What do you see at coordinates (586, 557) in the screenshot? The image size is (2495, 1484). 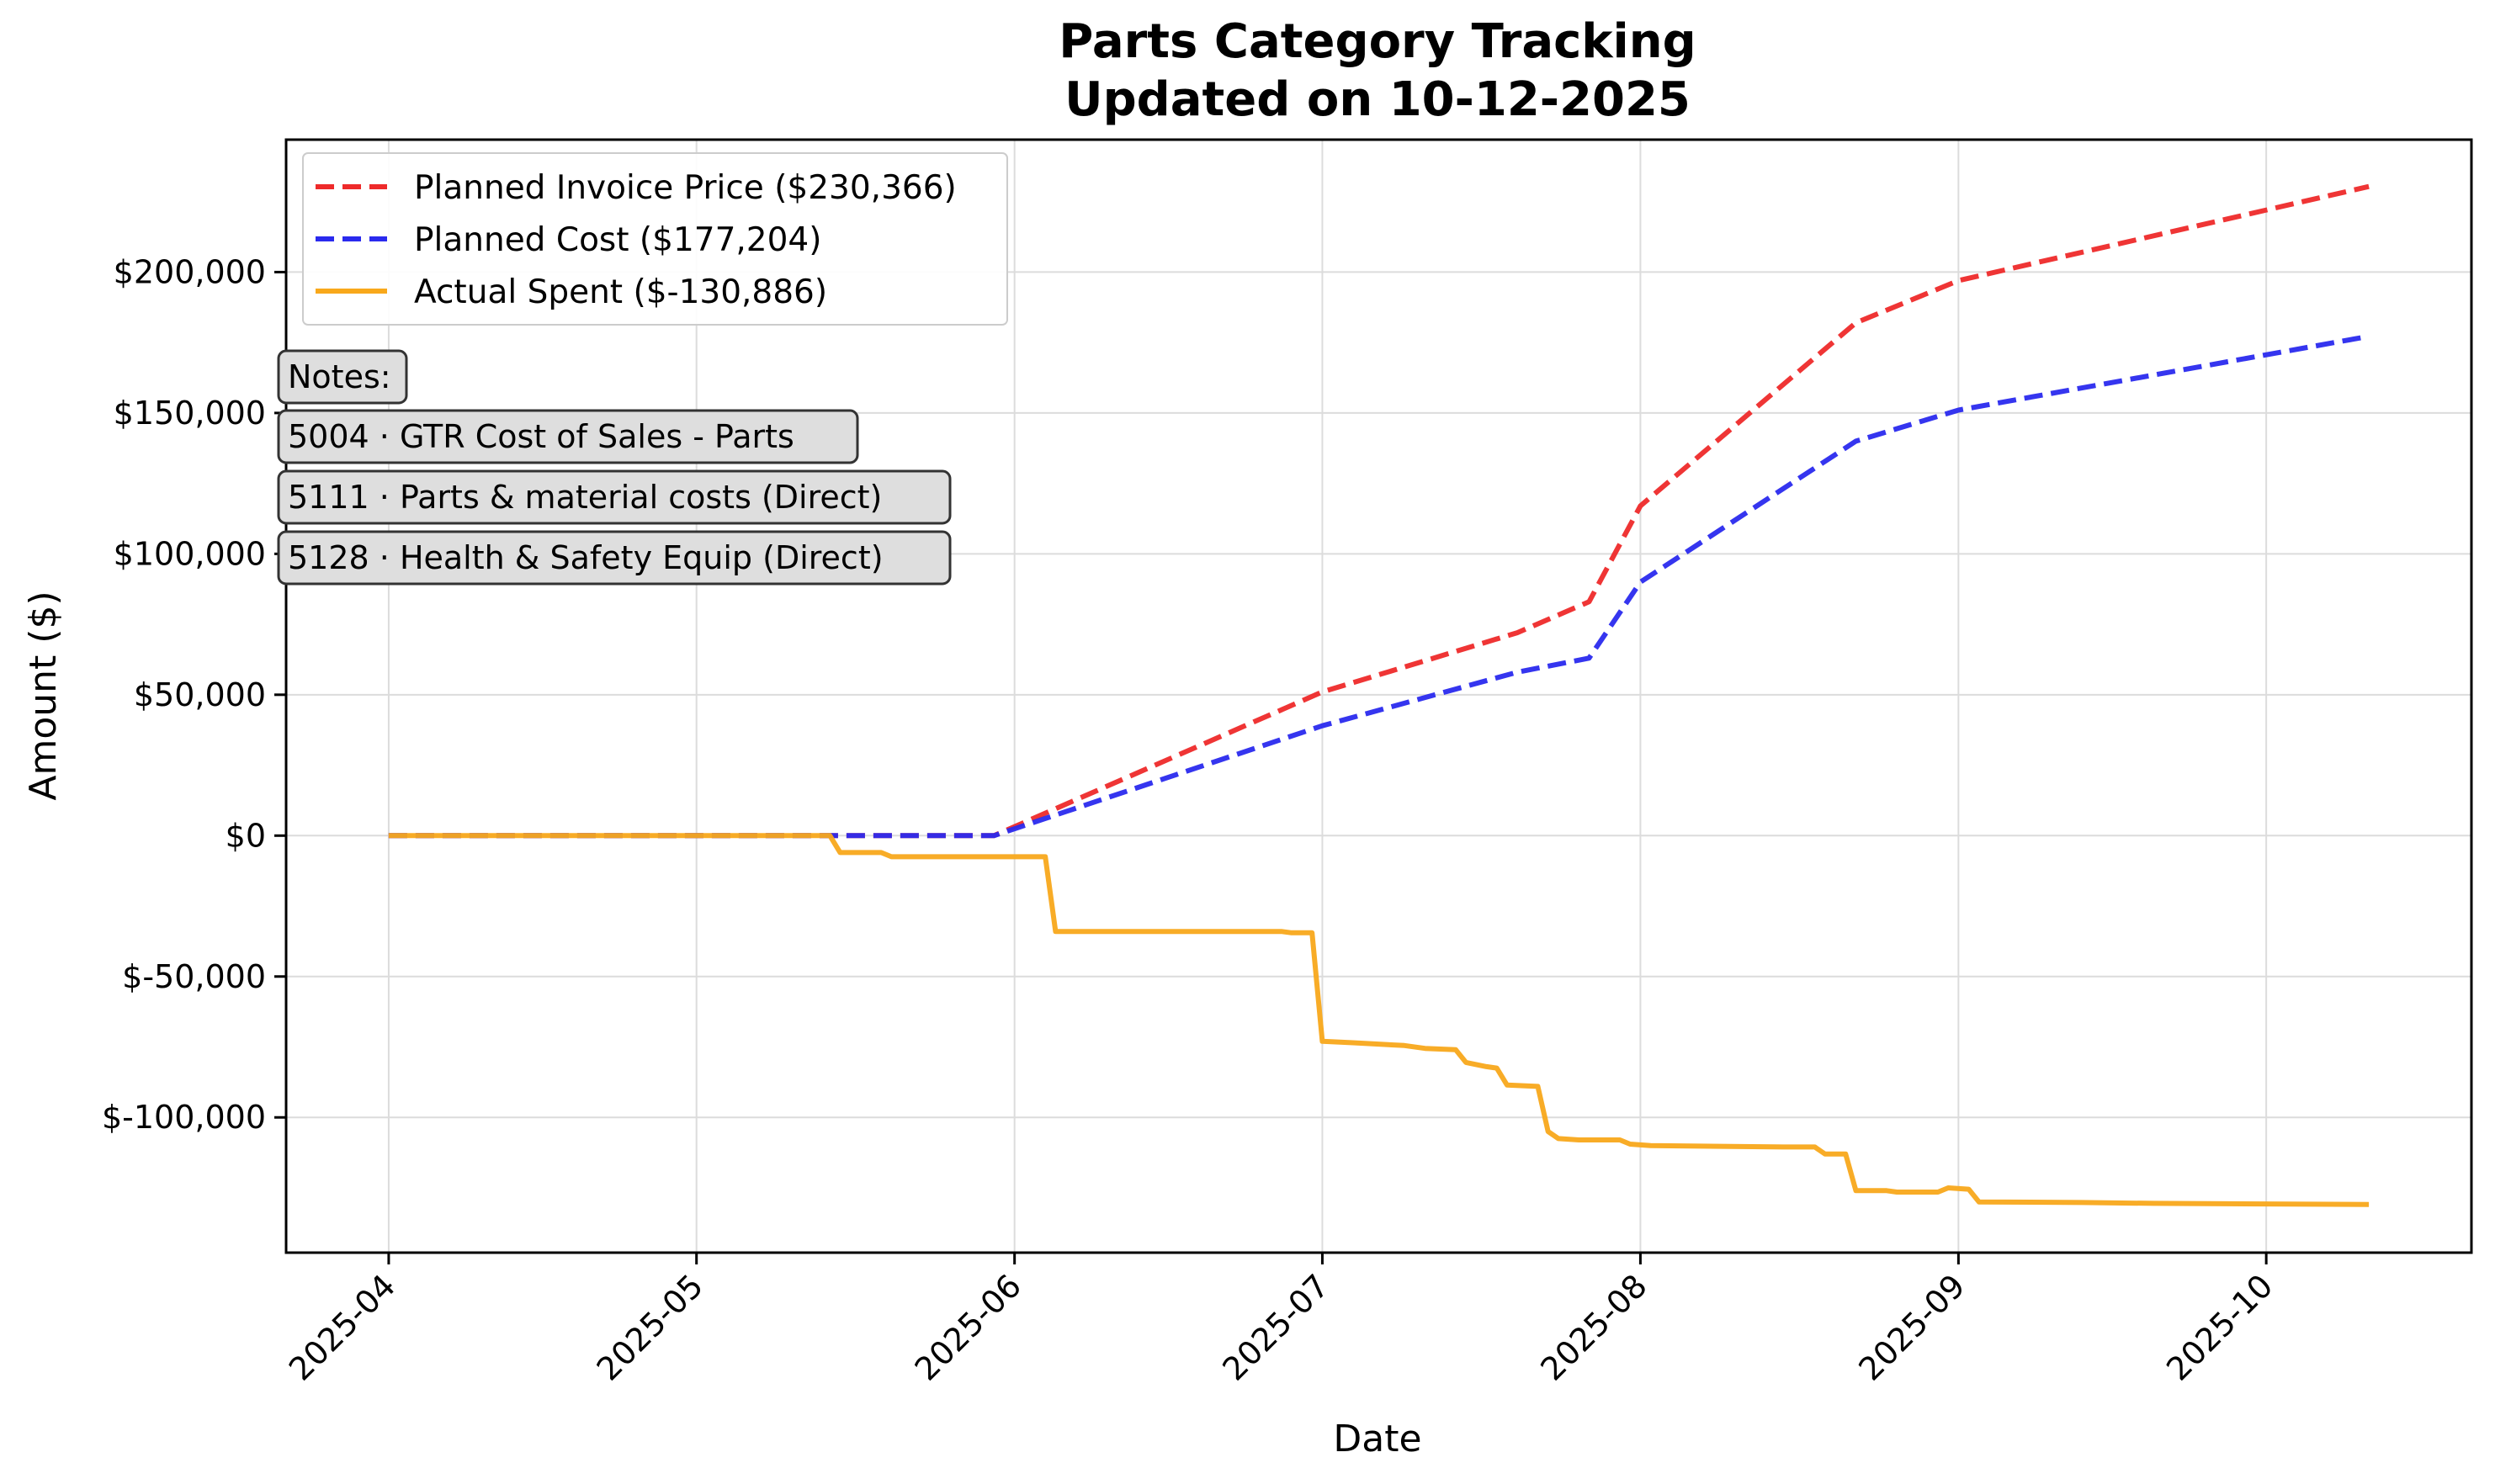 I see `note-text: 5128 · Health & Safety Equip (Direct)` at bounding box center [586, 557].